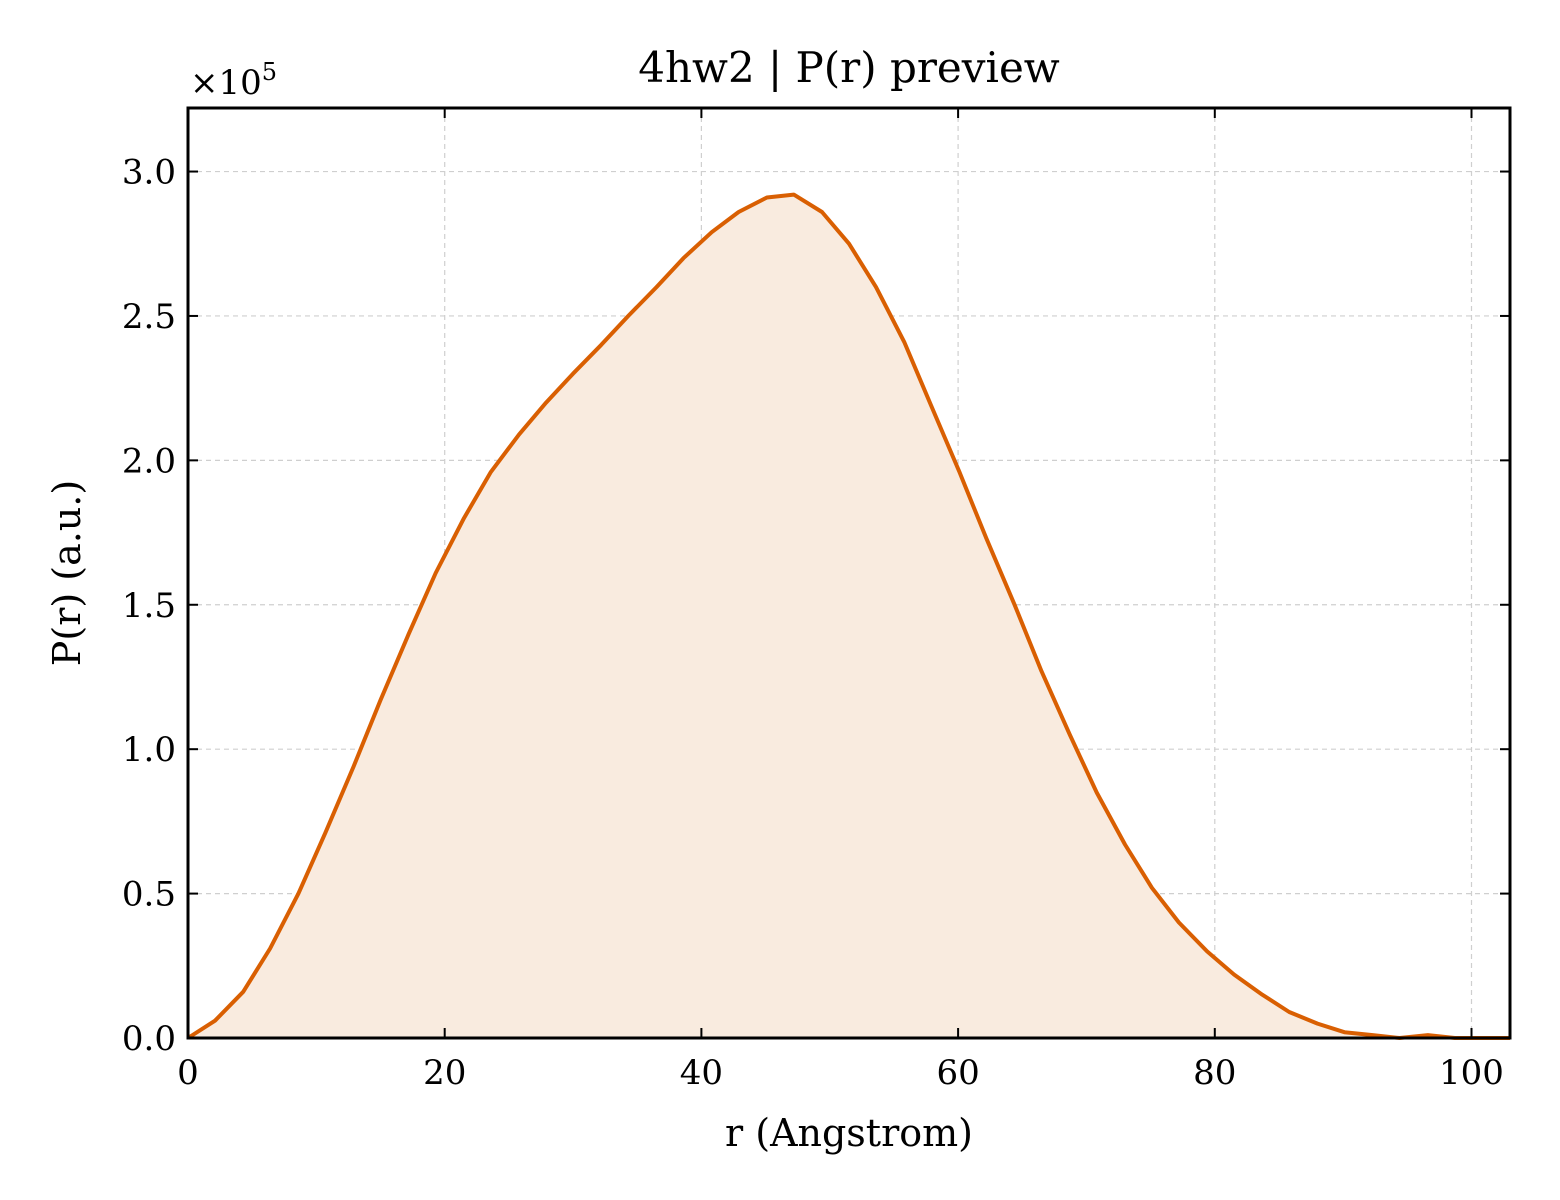 The height and width of the screenshot is (1200, 1560). Describe the element at coordinates (149, 1039) in the screenshot. I see `y-tick-label: 0.0` at that location.